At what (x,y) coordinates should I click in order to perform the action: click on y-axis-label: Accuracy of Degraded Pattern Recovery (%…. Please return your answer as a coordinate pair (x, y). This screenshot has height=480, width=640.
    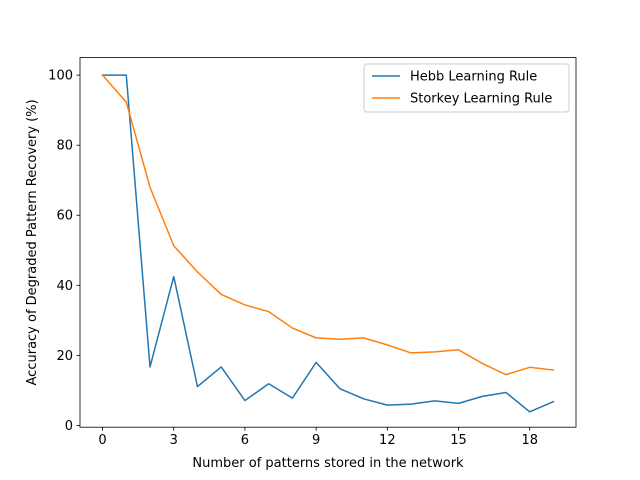
    Looking at the image, I should click on (32, 242).